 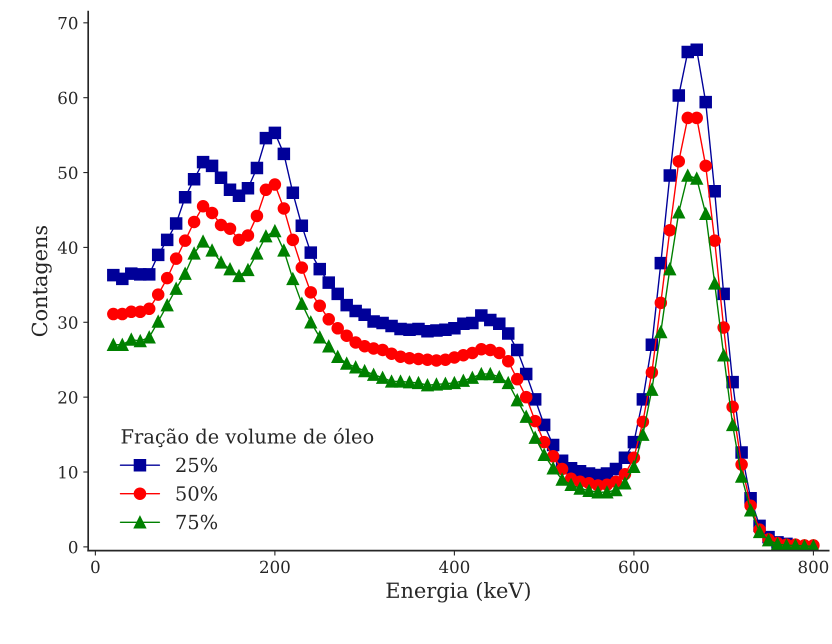 What do you see at coordinates (68, 472) in the screenshot?
I see `y-tick-label: 10` at bounding box center [68, 472].